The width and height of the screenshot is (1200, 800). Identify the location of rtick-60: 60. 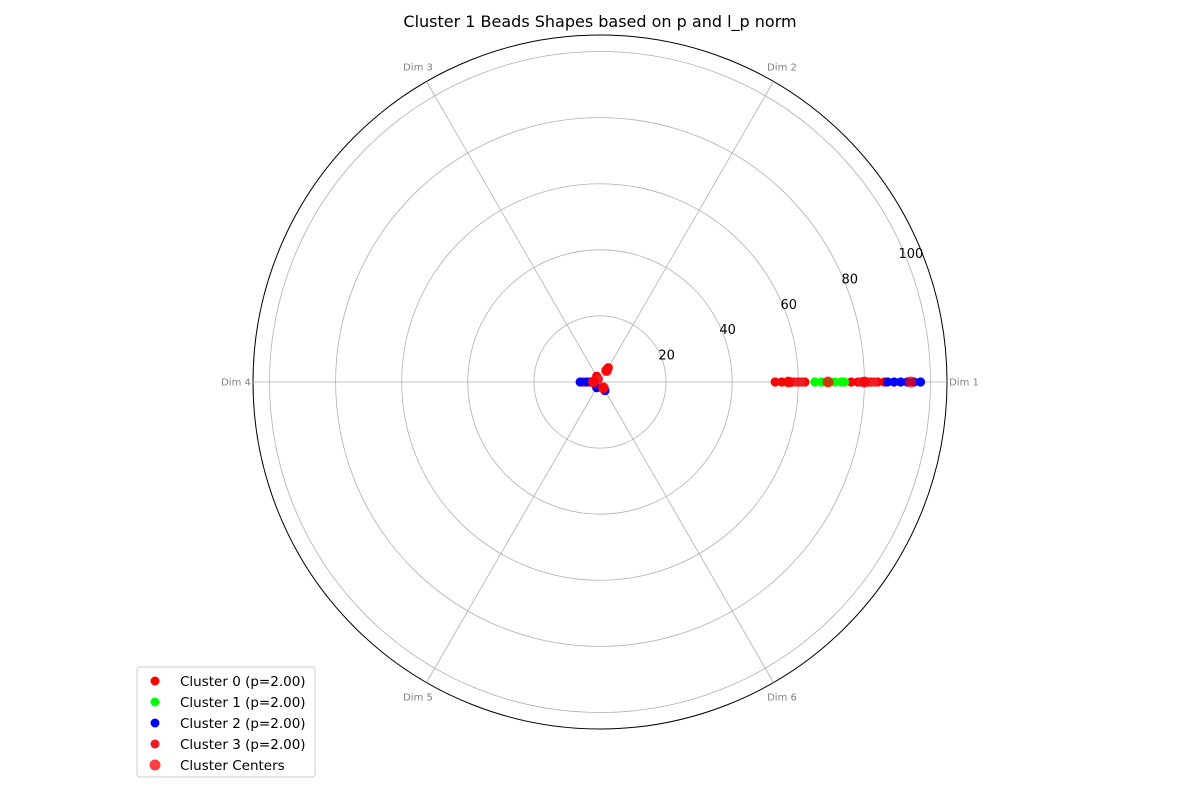
(788, 305).